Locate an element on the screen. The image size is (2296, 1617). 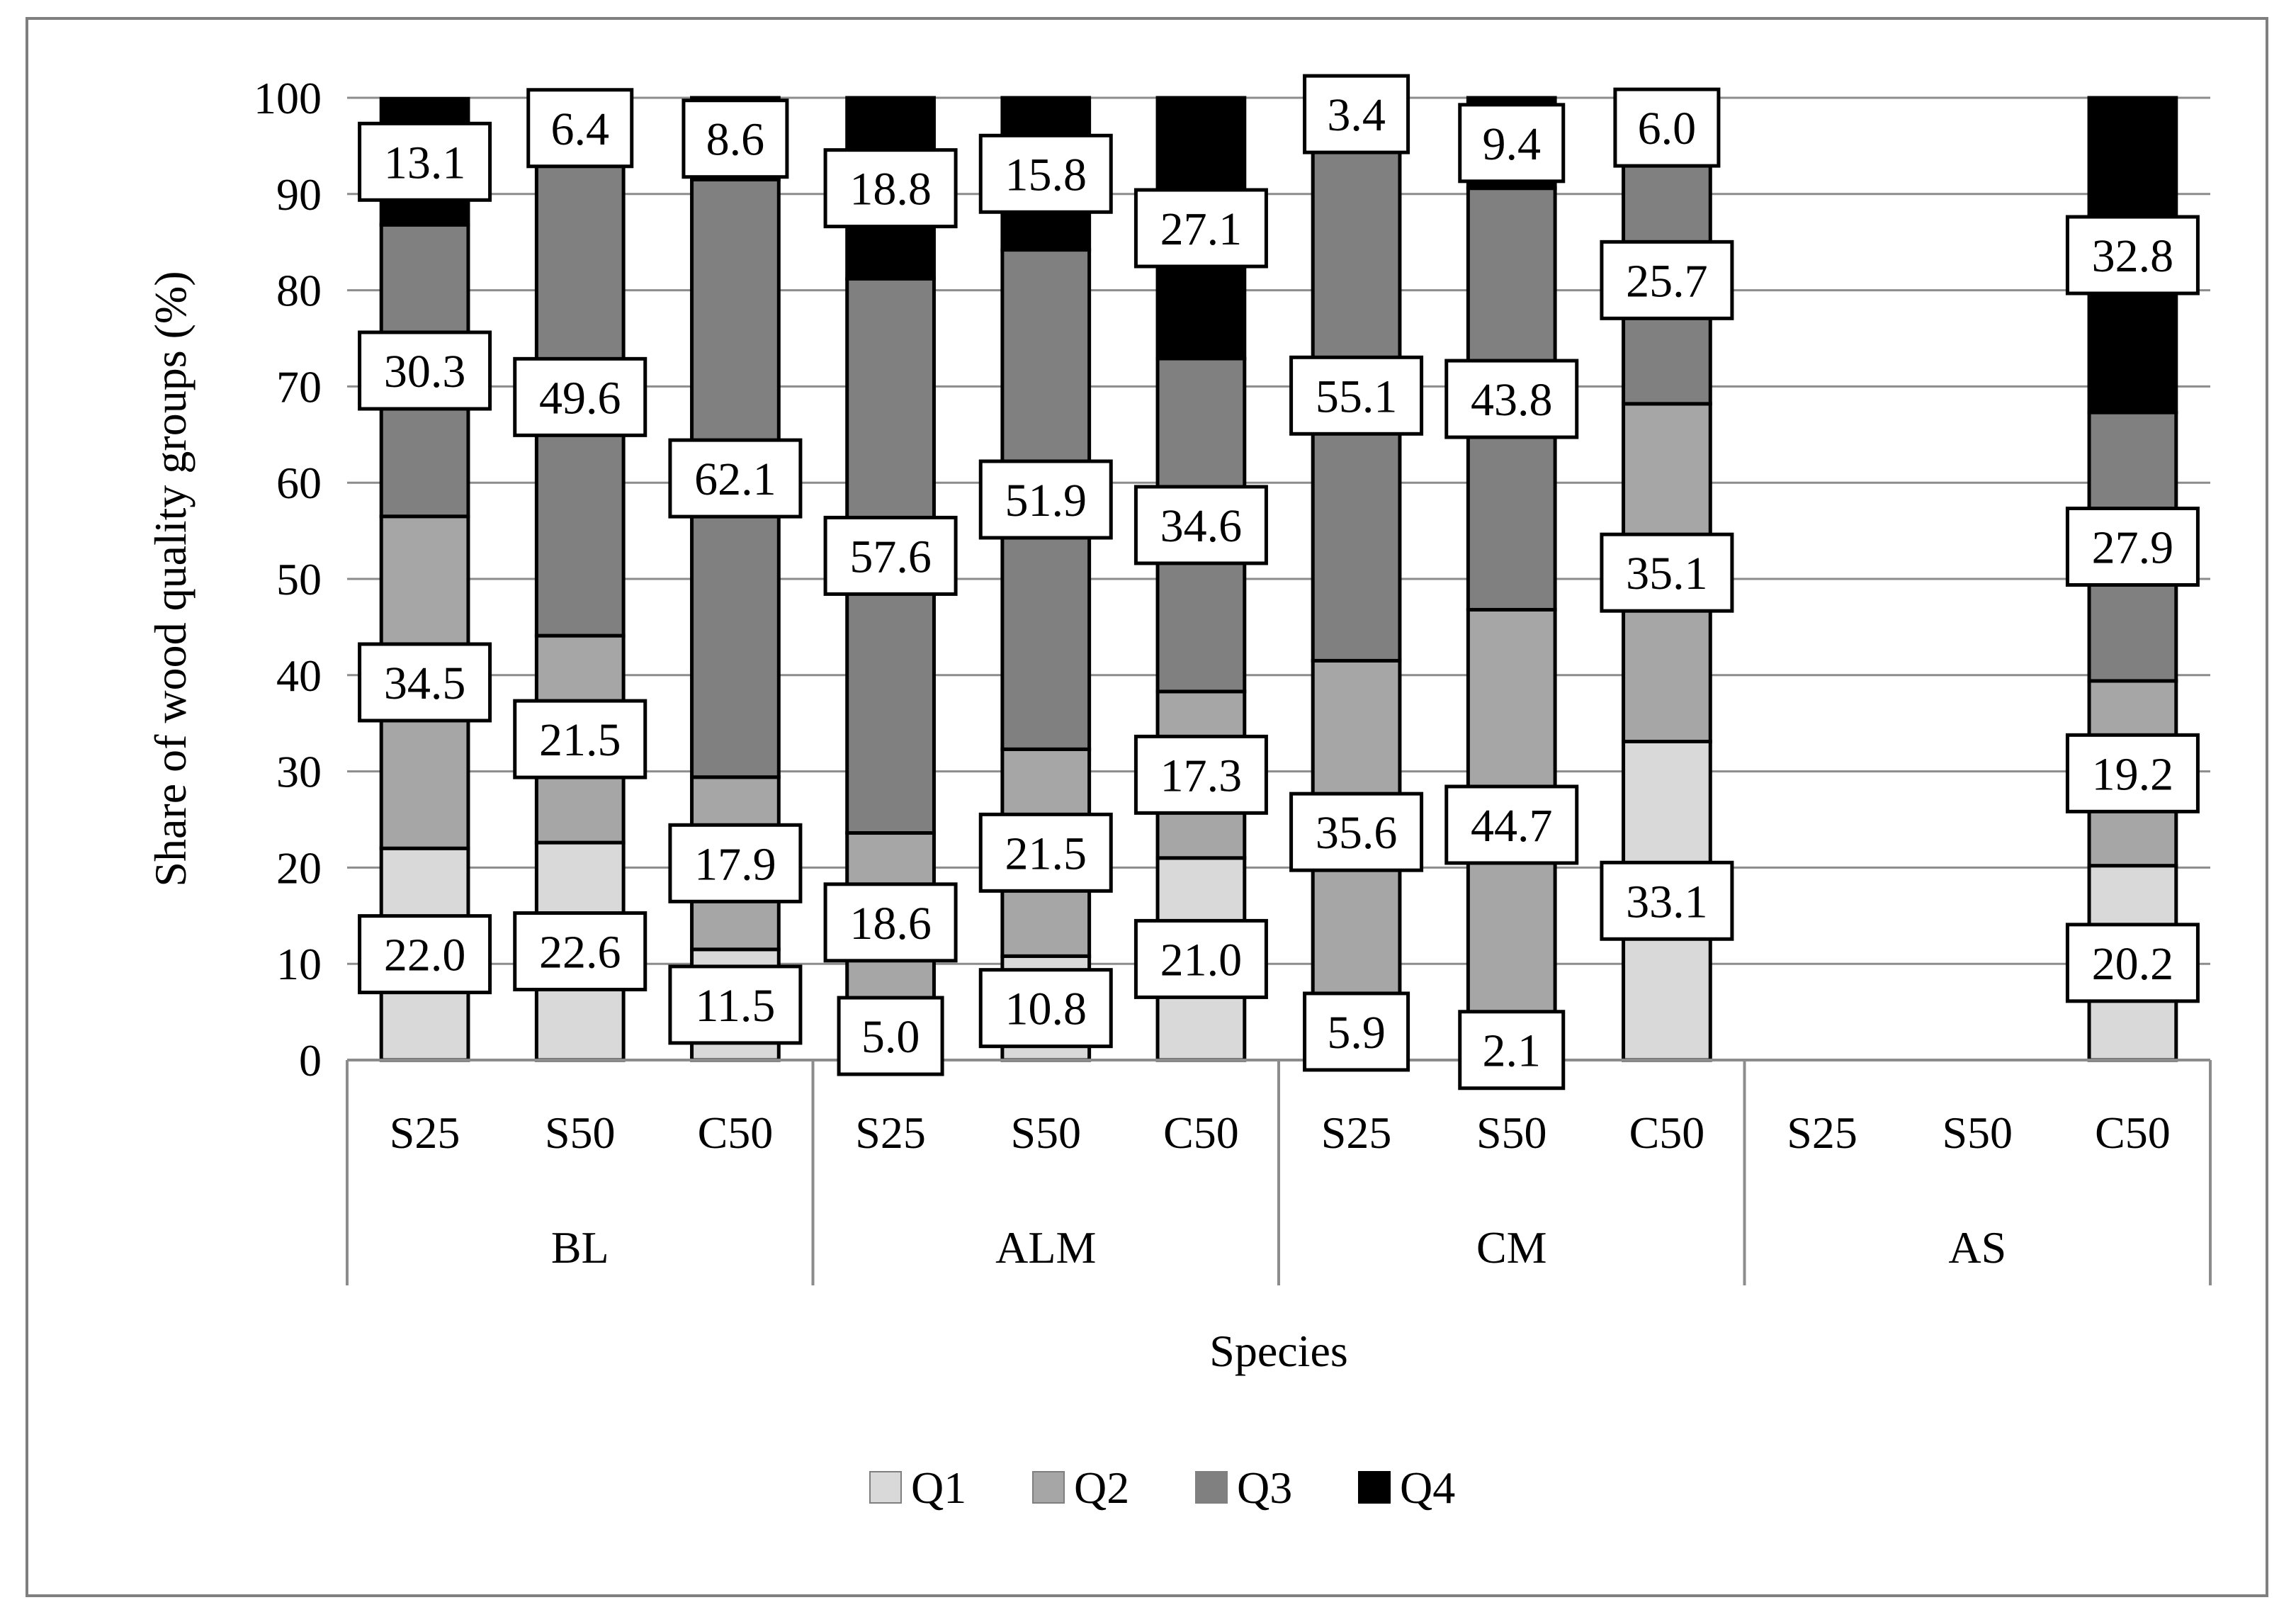
data-label: 21.0 is located at coordinates (1201, 960).